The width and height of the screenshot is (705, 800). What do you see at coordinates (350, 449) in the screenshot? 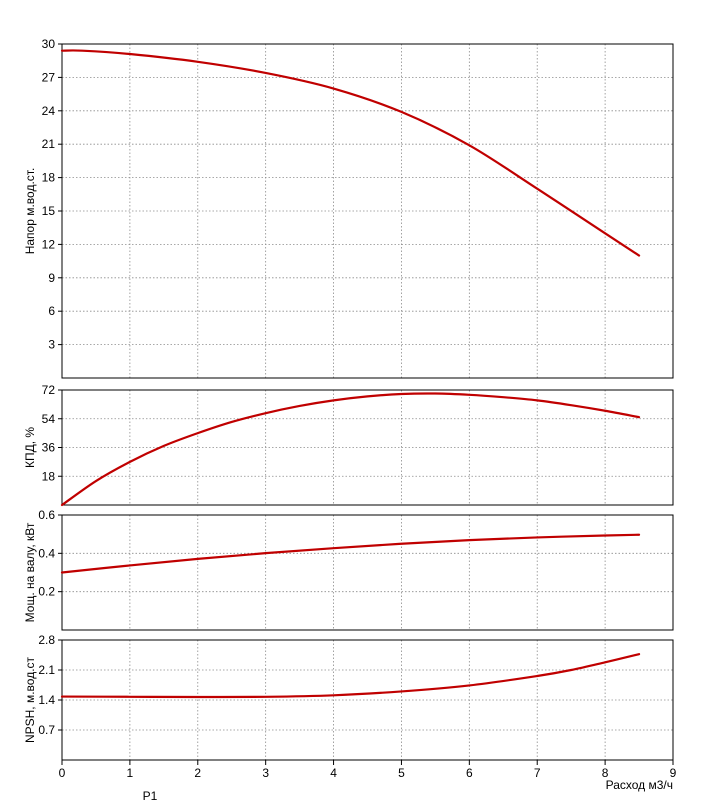
I see `series-line-efficiency` at bounding box center [350, 449].